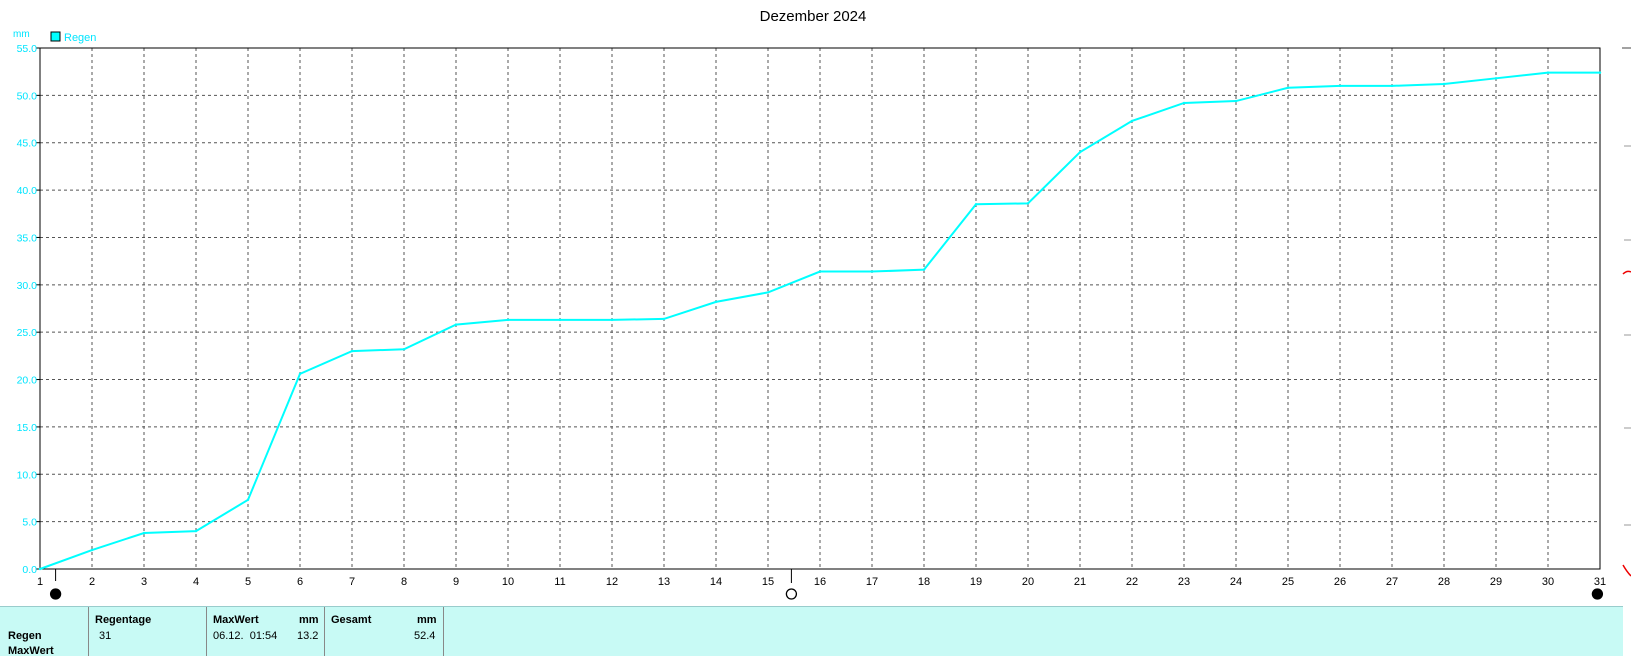  I want to click on x-tick-label: 25, so click(1288, 582).